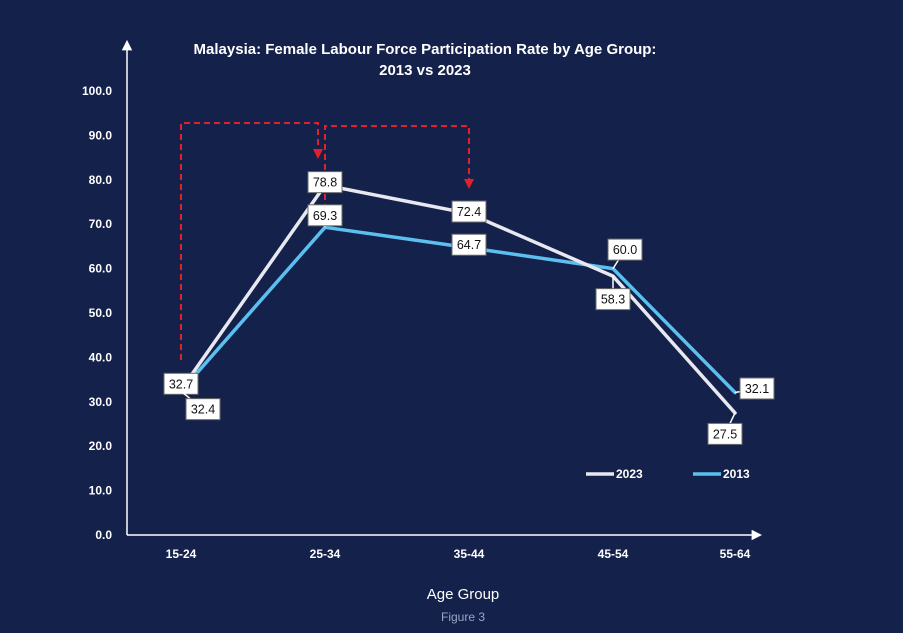  I want to click on data-label-2013-15-24: 32.4, so click(200, 405).